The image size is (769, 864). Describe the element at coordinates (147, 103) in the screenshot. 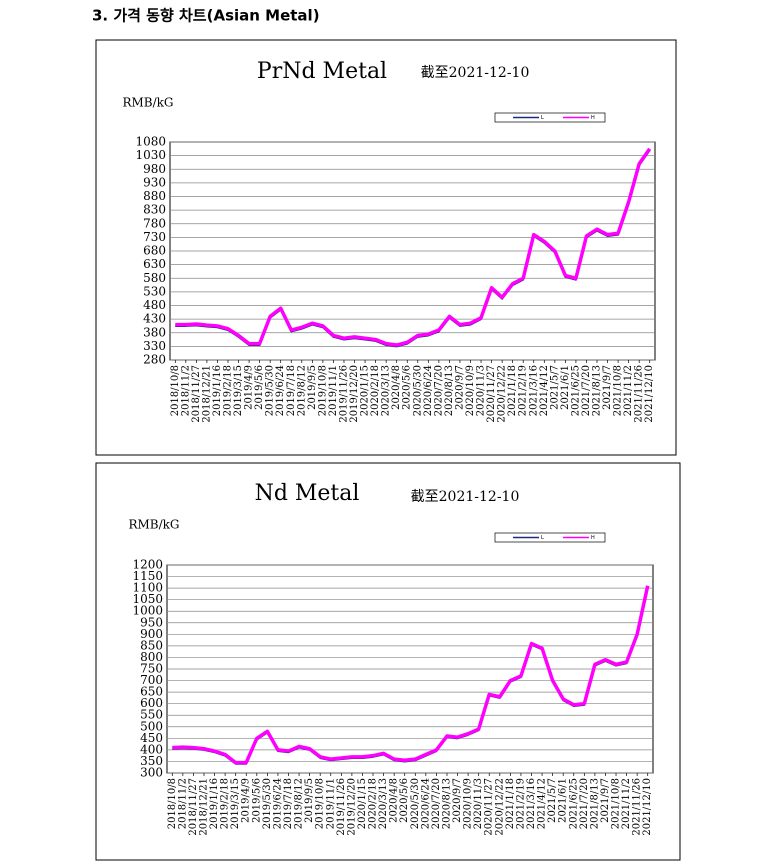

I see `y-axis-label: RMB/kG` at that location.